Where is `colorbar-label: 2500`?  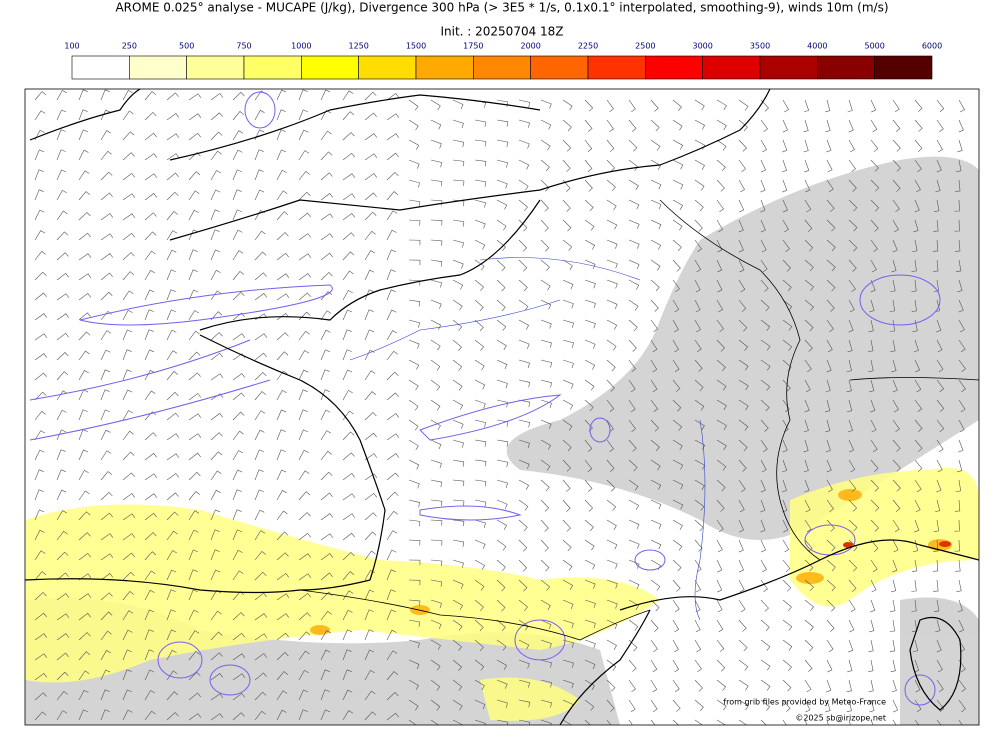
colorbar-label: 2500 is located at coordinates (645, 46).